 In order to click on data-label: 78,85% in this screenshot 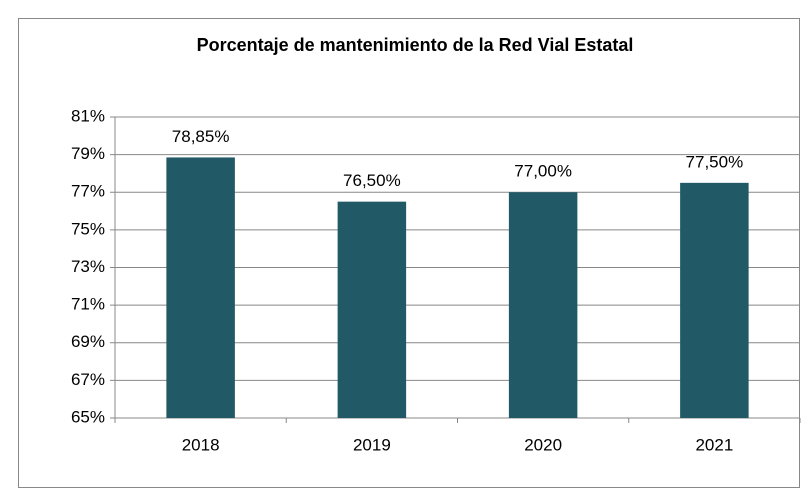, I will do `click(201, 136)`.